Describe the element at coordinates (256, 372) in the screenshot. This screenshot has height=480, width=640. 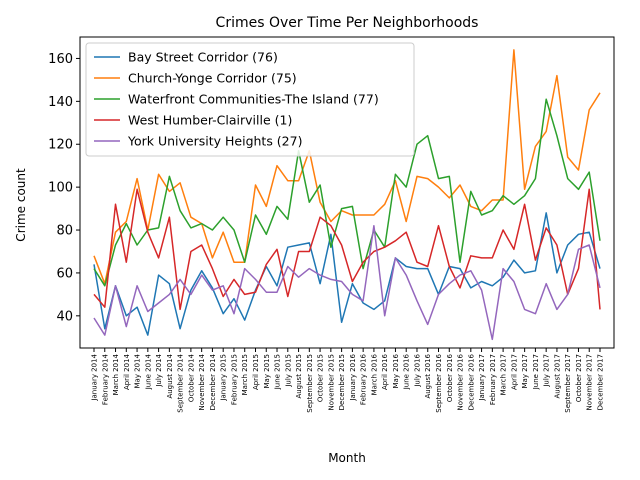
I see `x-tick-label: April 2015` at that location.